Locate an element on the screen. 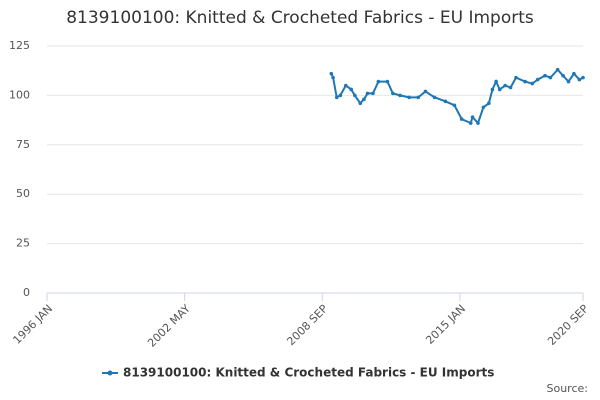 Image resolution: width=600 pixels, height=400 pixels. series-line is located at coordinates (457, 96).